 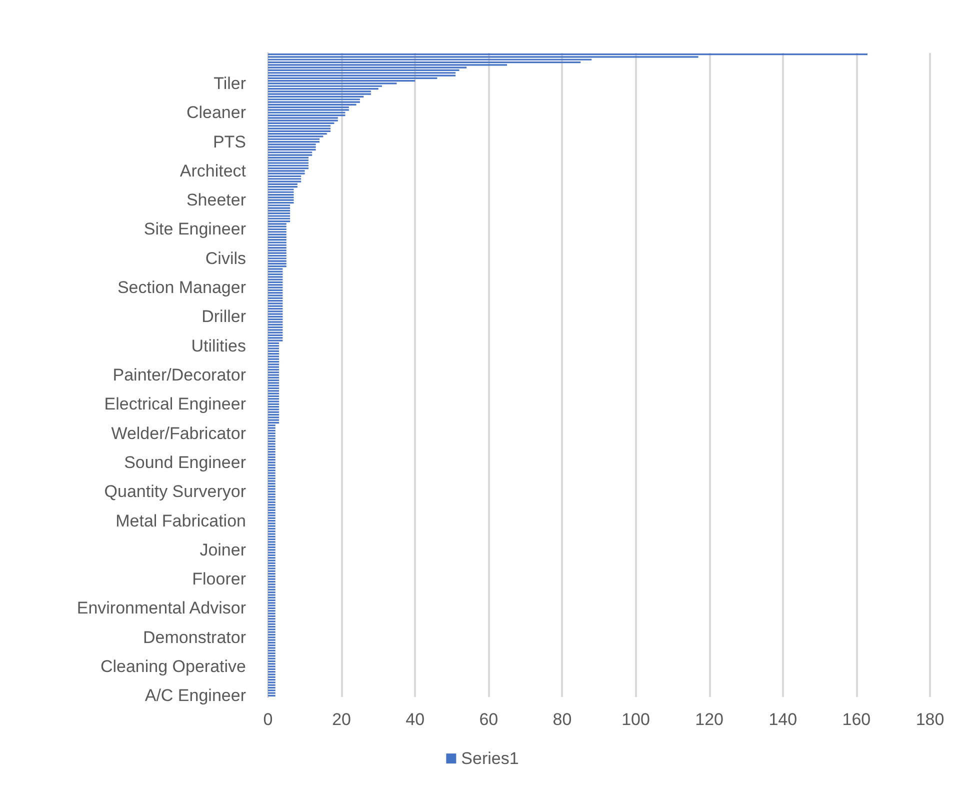 What do you see at coordinates (219, 579) in the screenshot?
I see `y-tick-label: Floorer` at bounding box center [219, 579].